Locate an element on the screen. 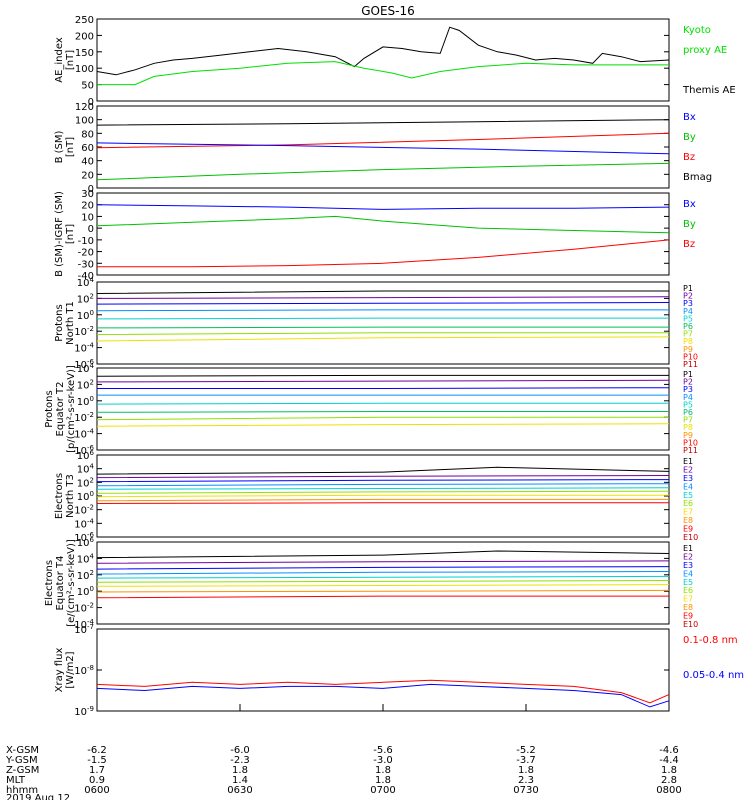  legend-pnorth-1: P2 is located at coordinates (688, 296).